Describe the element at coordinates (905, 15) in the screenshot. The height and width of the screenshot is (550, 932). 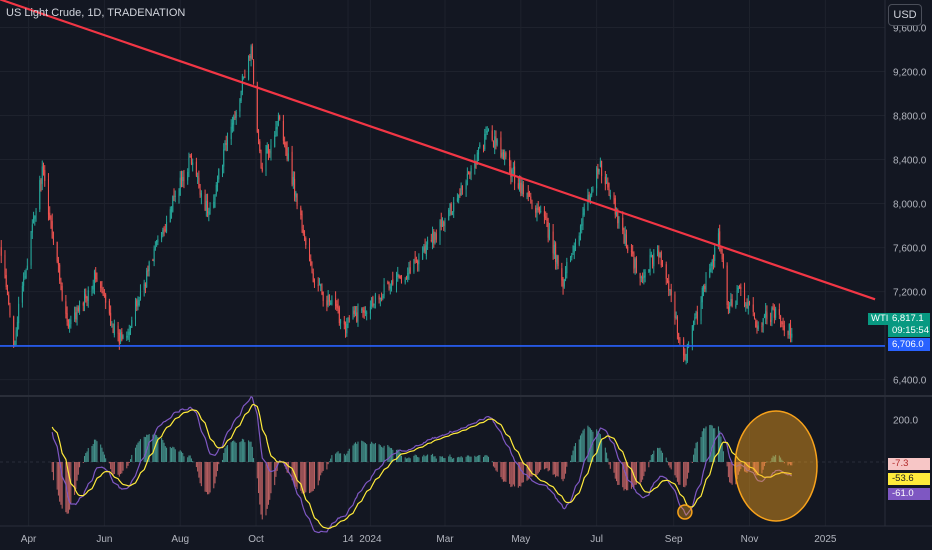
I see `currency-button: USD` at that location.